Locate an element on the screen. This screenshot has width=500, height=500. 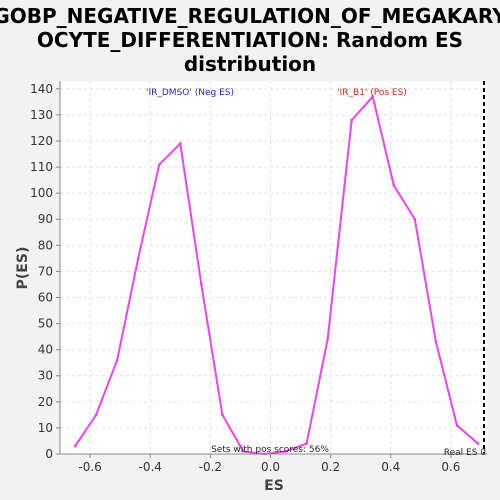
y-tick-label: 60 is located at coordinates (45, 297).